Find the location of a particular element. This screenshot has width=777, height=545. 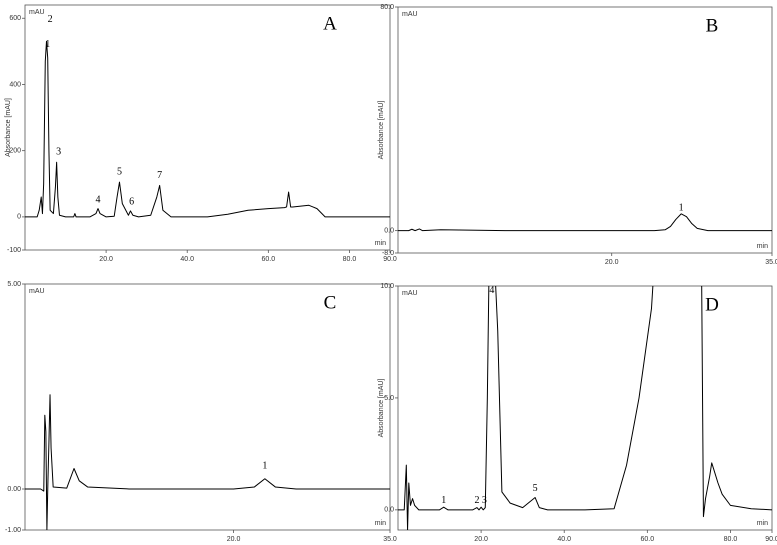

panel-letter: A is located at coordinates (330, 23).